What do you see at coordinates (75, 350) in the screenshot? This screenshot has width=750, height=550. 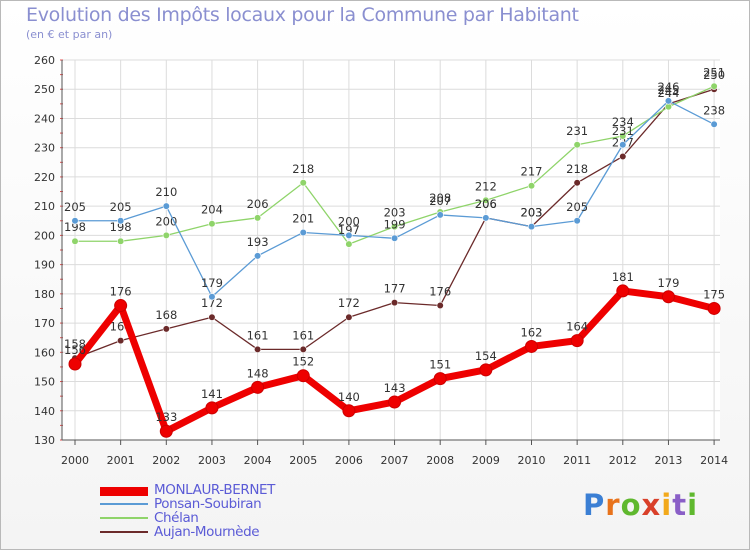 I see `data-label-monlaur: 156` at bounding box center [75, 350].